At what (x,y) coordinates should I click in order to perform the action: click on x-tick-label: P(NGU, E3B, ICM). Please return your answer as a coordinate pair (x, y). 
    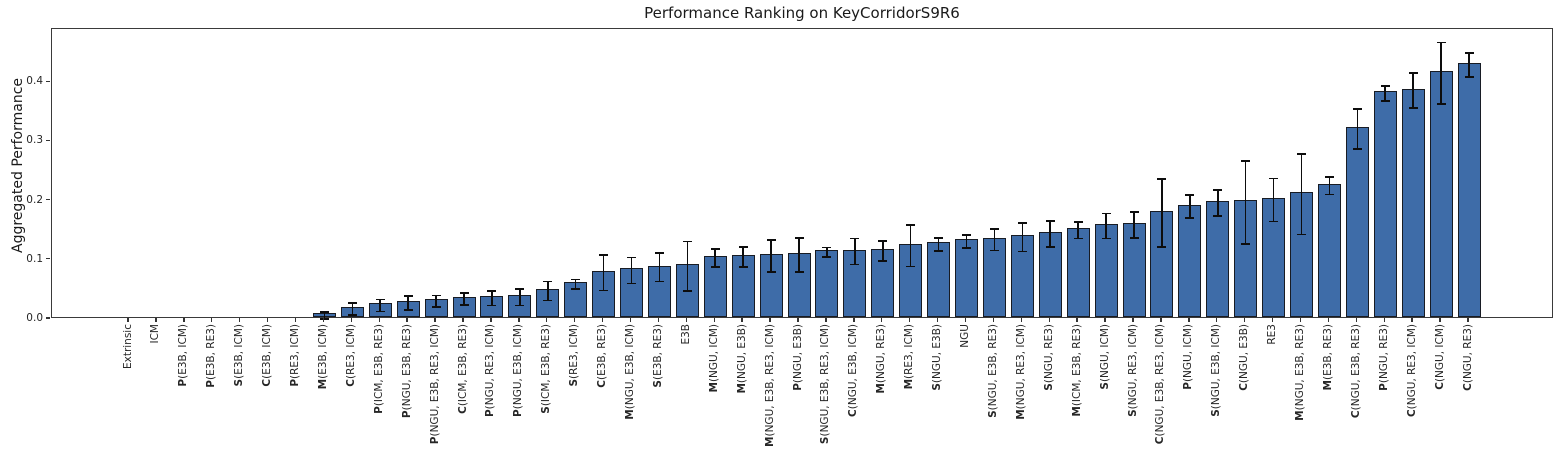
    Looking at the image, I should click on (518, 370).